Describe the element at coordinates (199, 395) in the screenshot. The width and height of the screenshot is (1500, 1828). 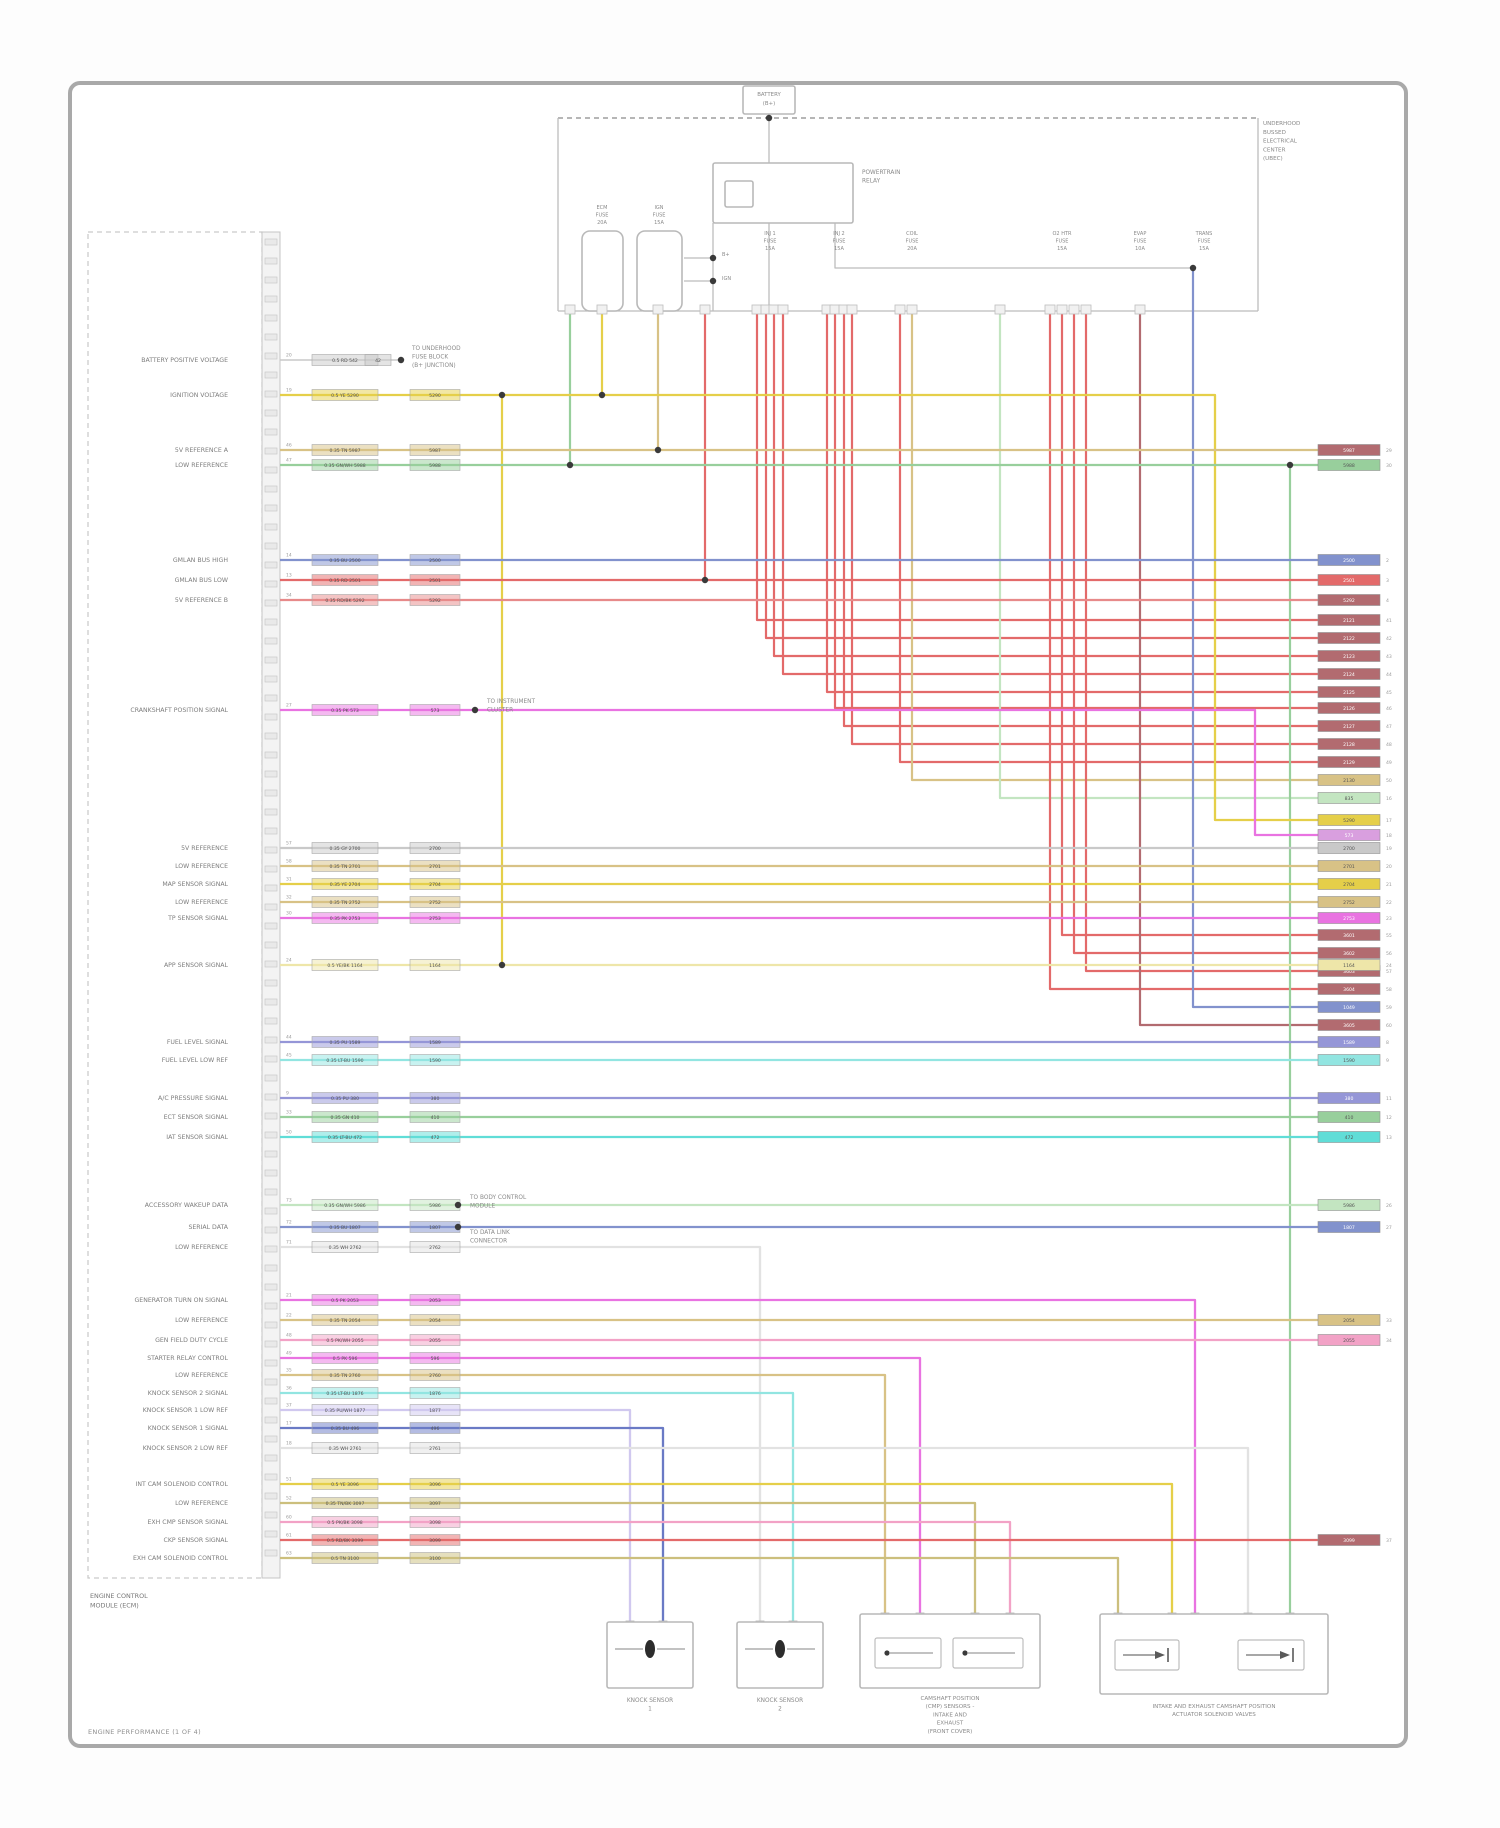
I see `circuit-label: IGNITION VOLTAGE` at that location.